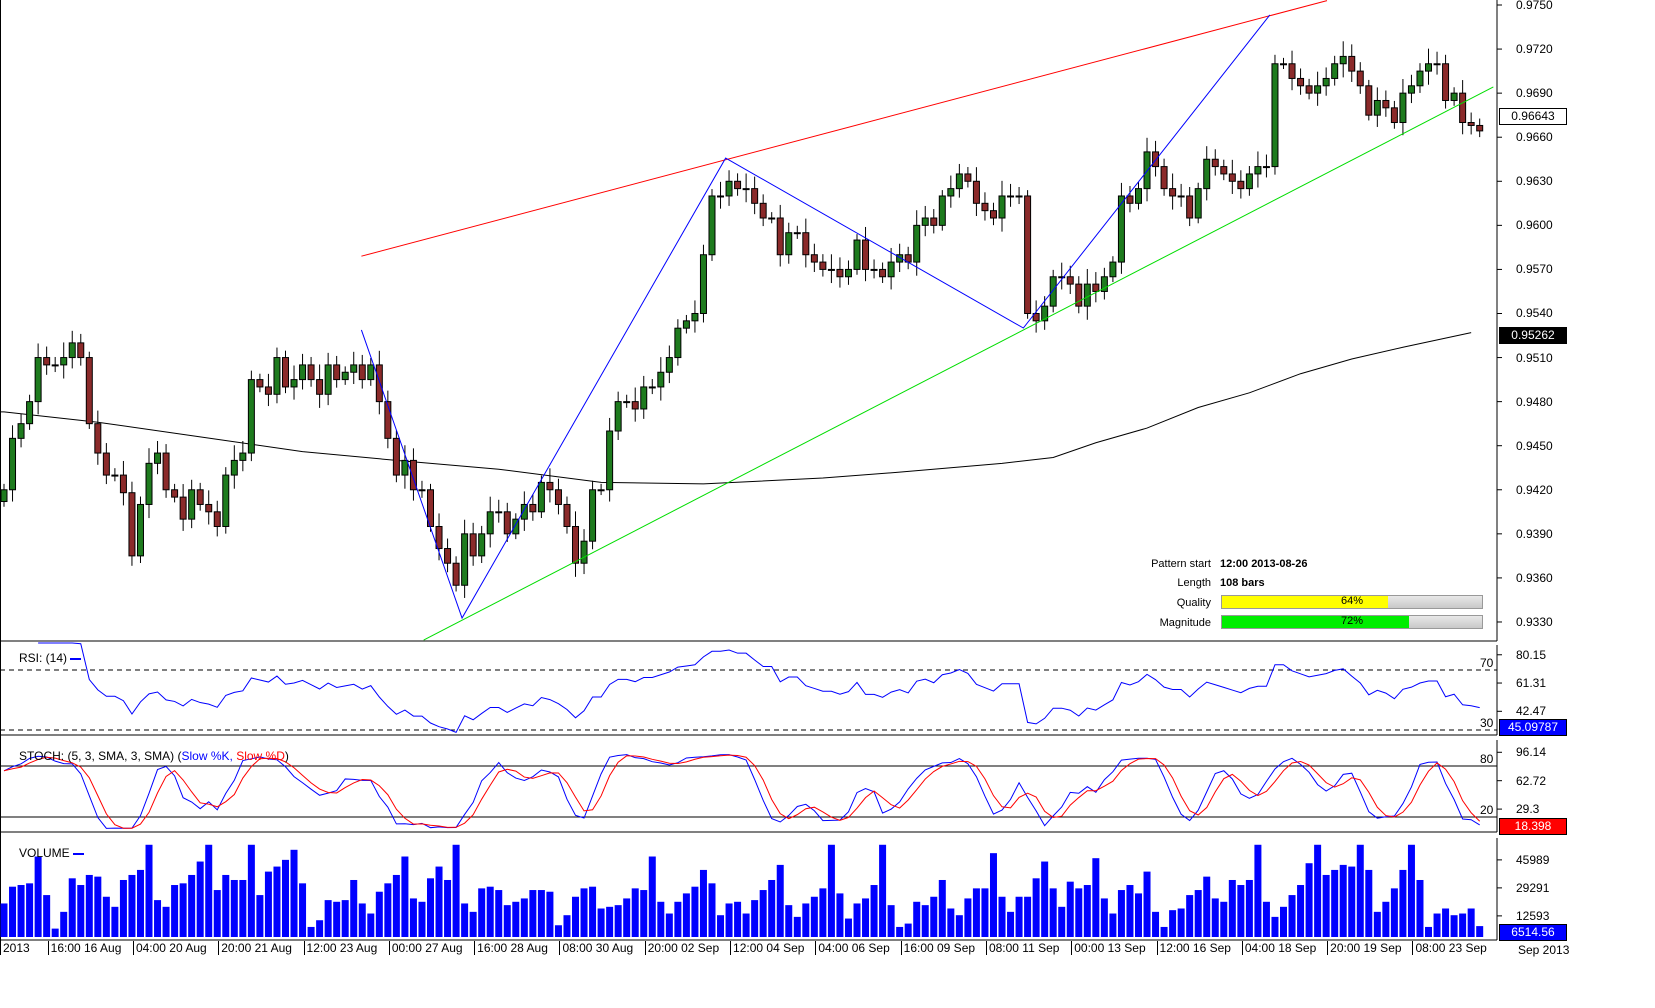  What do you see at coordinates (1534, 577) in the screenshot?
I see `price-tick-label: 0.9360` at bounding box center [1534, 577].